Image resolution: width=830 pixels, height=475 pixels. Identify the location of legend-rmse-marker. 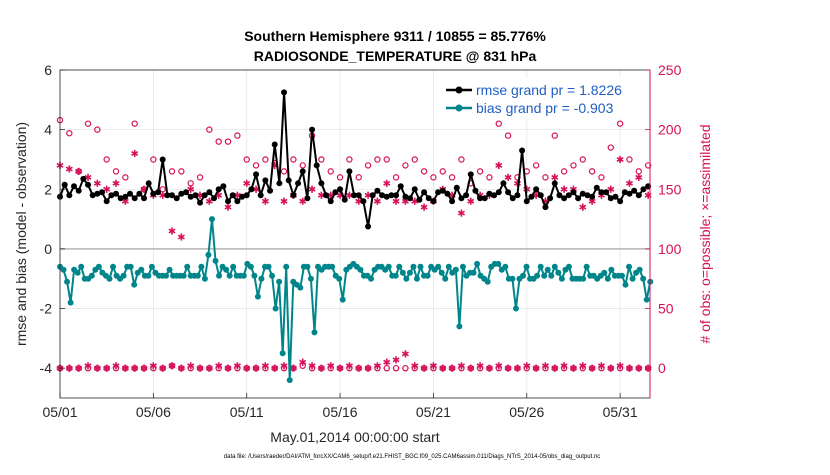
(459, 90).